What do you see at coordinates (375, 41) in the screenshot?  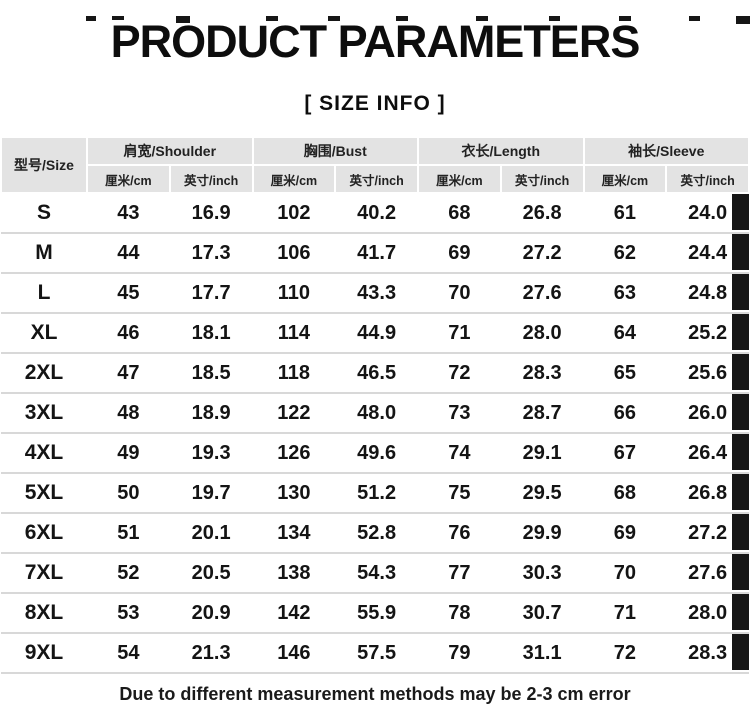 I see `page-title: PRODUCT PARAMETERS` at bounding box center [375, 41].